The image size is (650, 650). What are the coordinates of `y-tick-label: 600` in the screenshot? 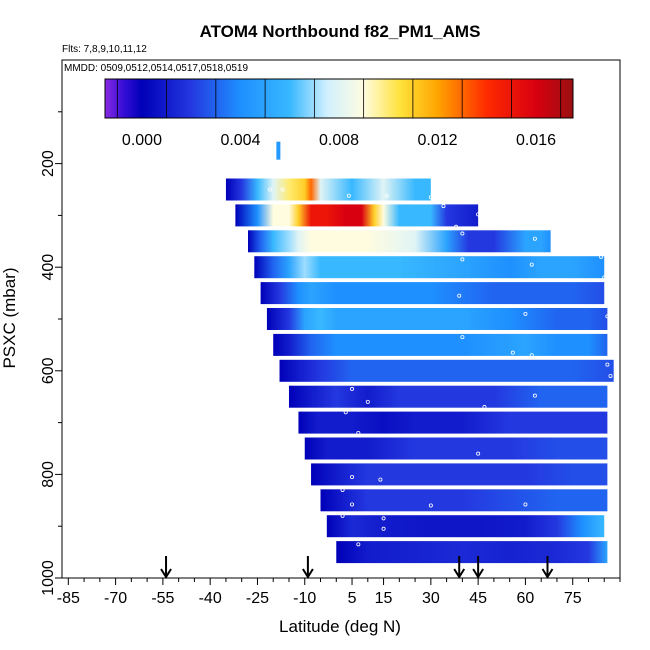 It's located at (48, 370).